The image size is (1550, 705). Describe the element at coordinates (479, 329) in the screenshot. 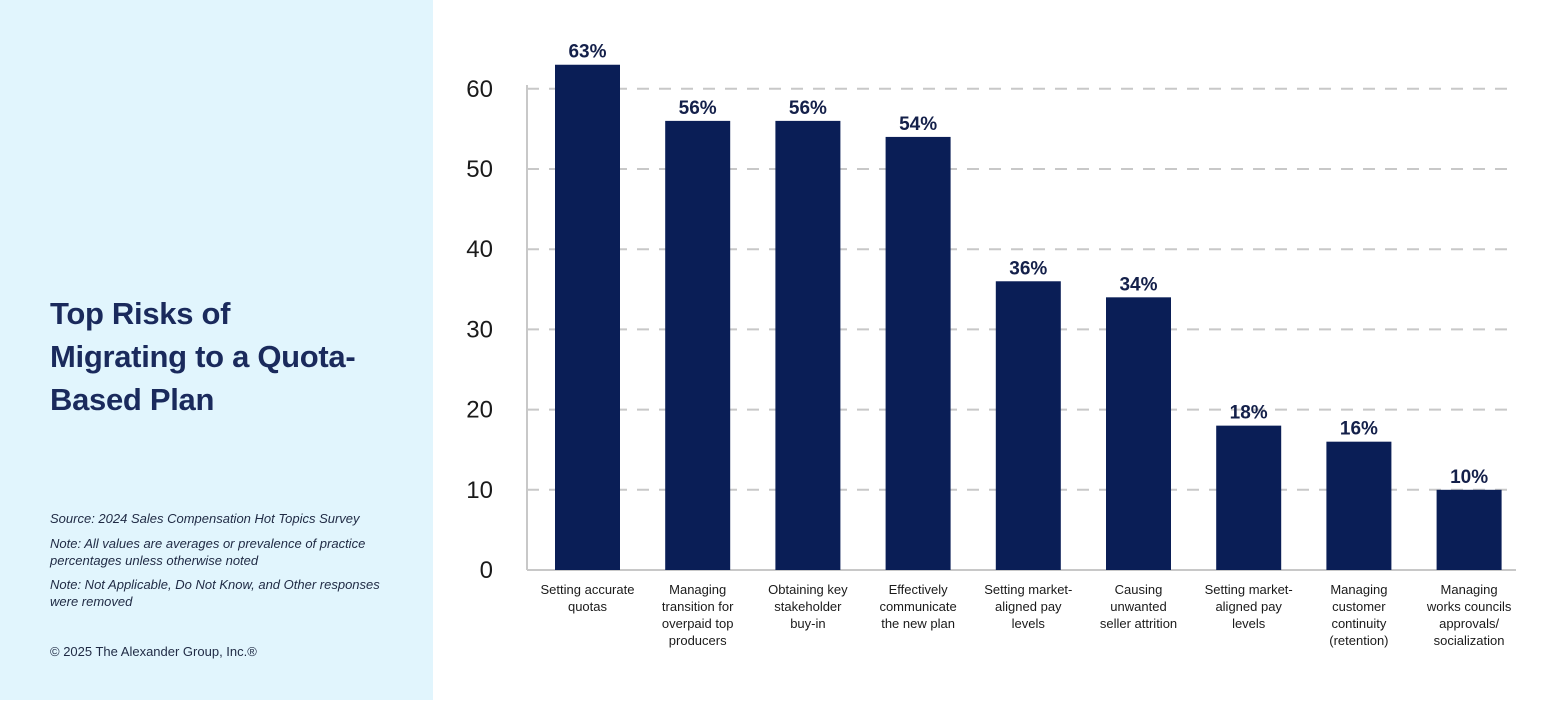

I see `y-tick-label-30: 30` at that location.